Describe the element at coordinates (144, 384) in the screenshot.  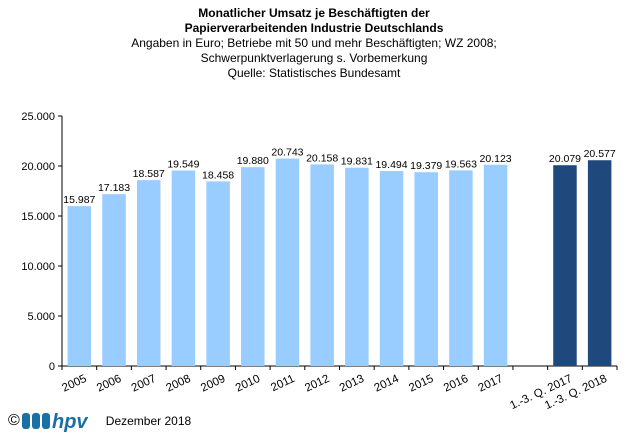
I see `x-tick-label: 2007` at that location.